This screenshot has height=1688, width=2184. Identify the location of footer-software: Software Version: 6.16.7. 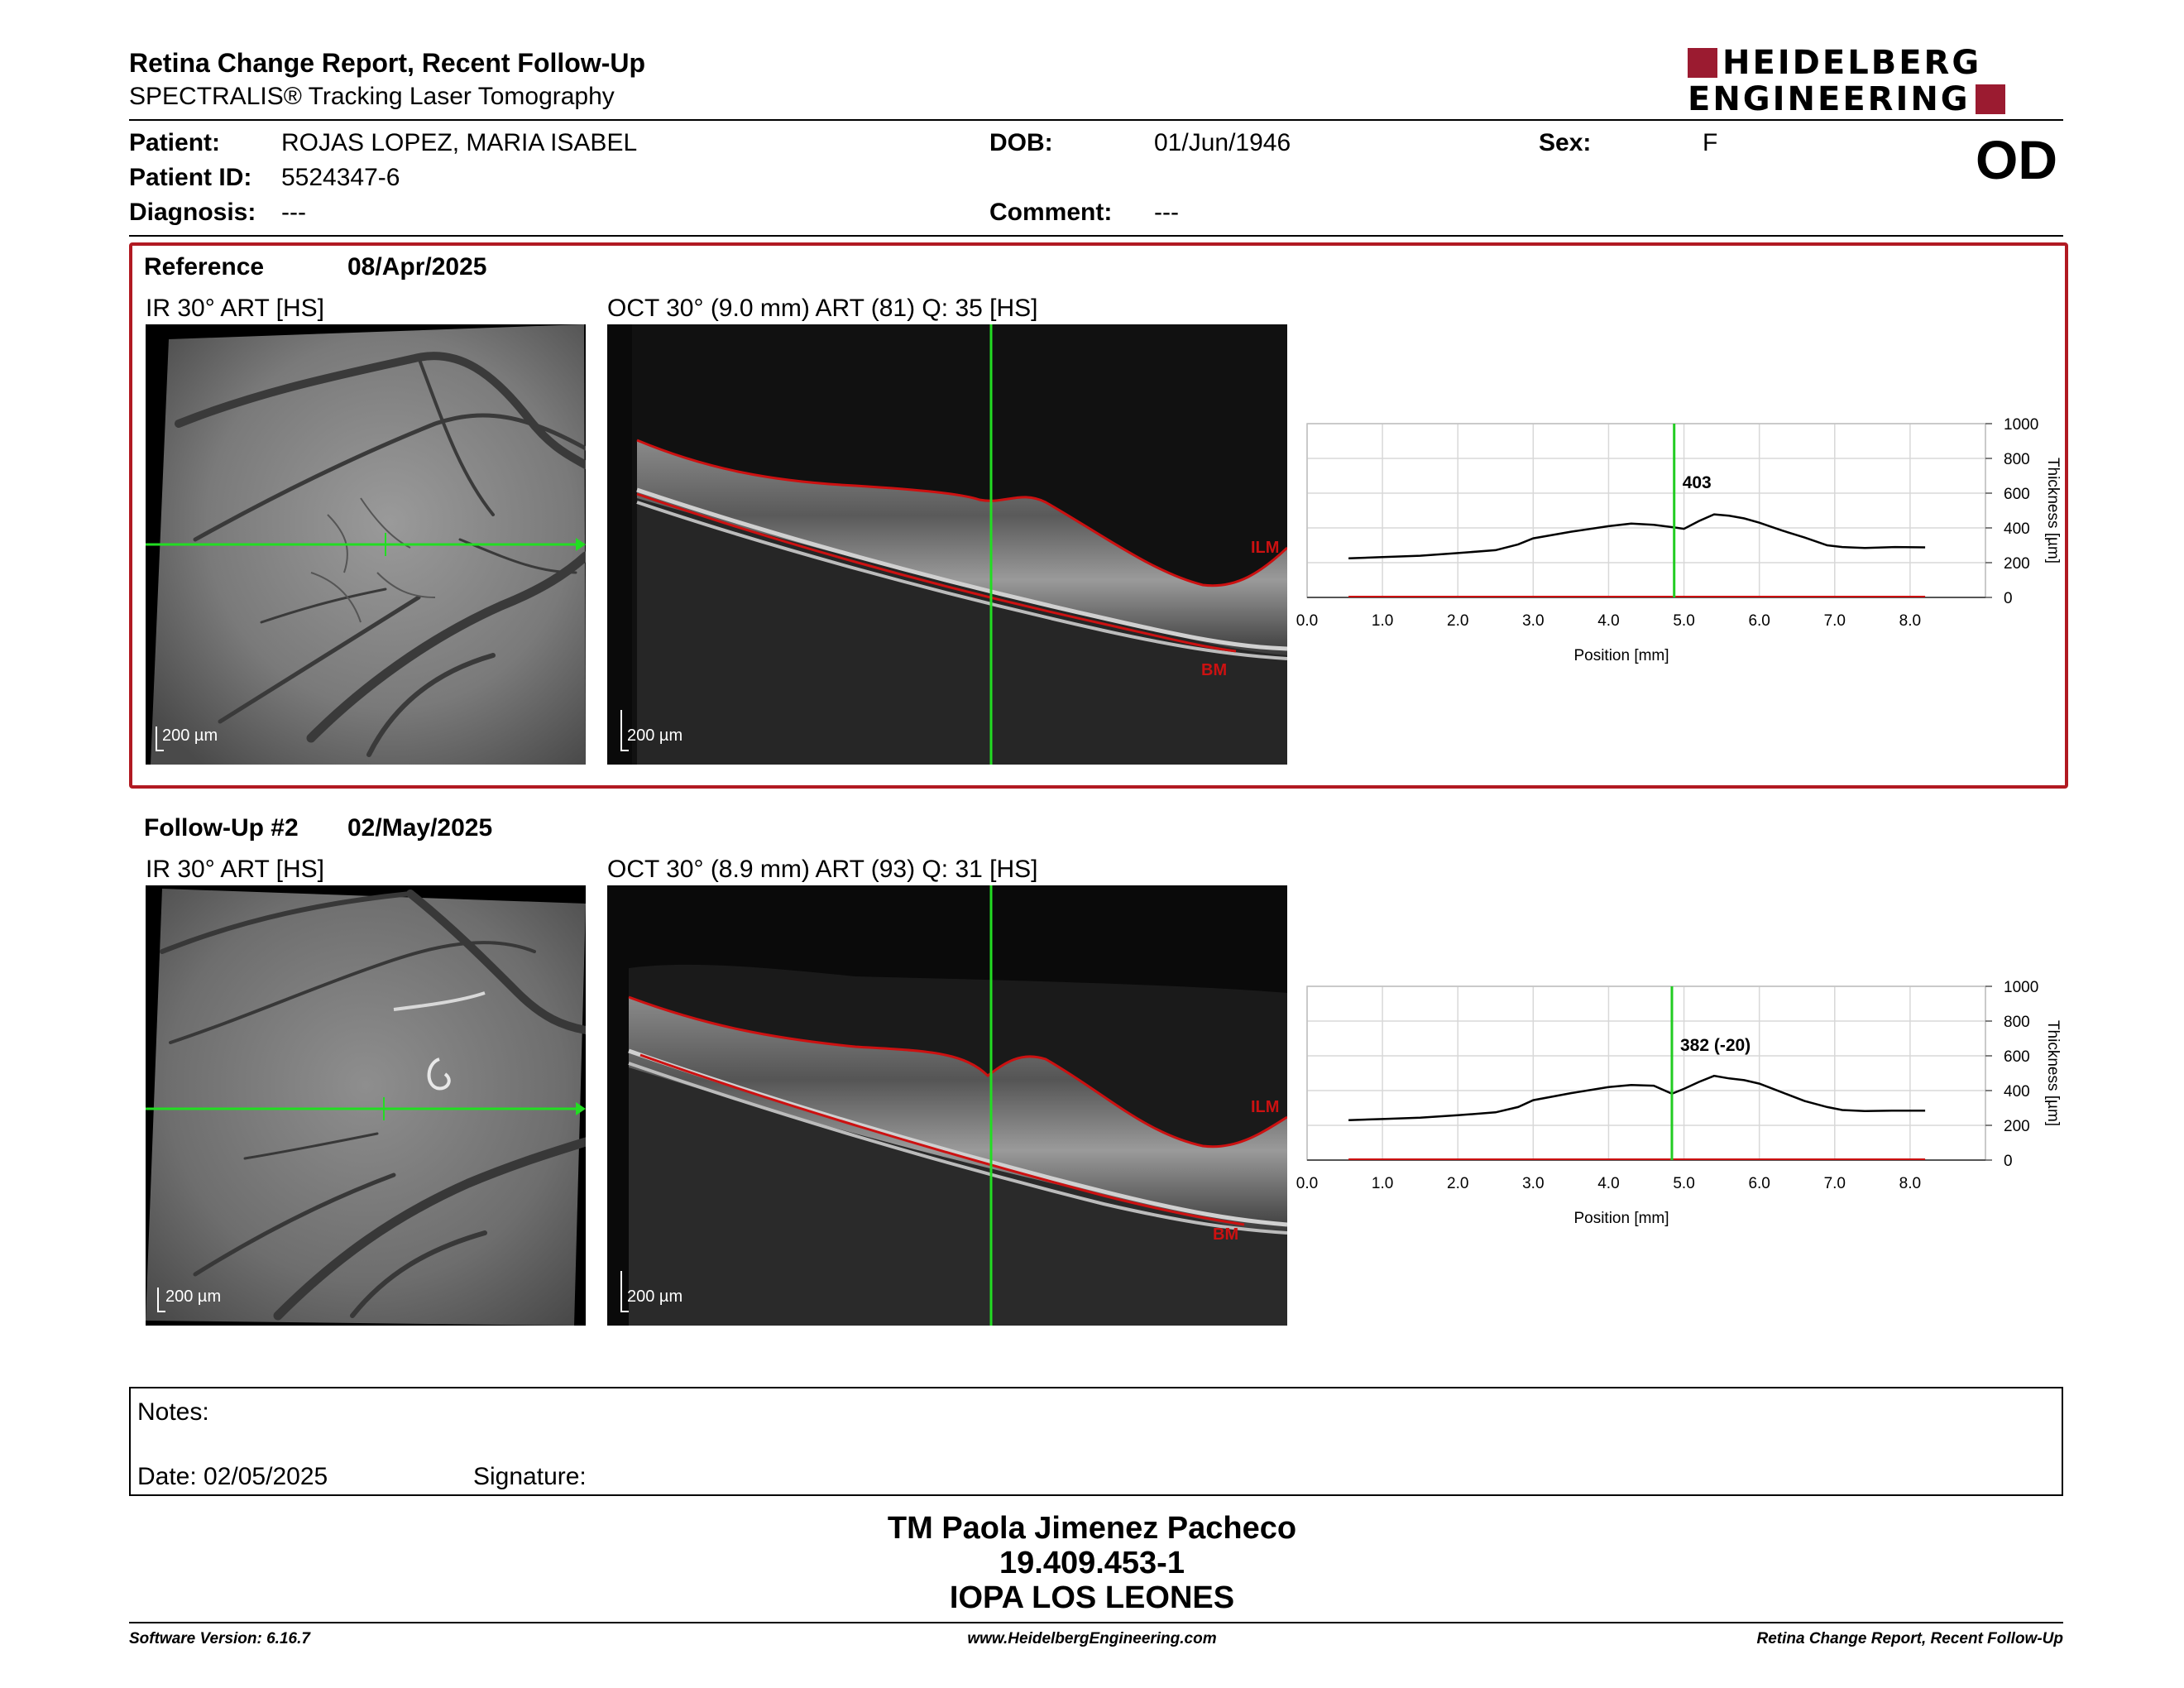
(219, 1638).